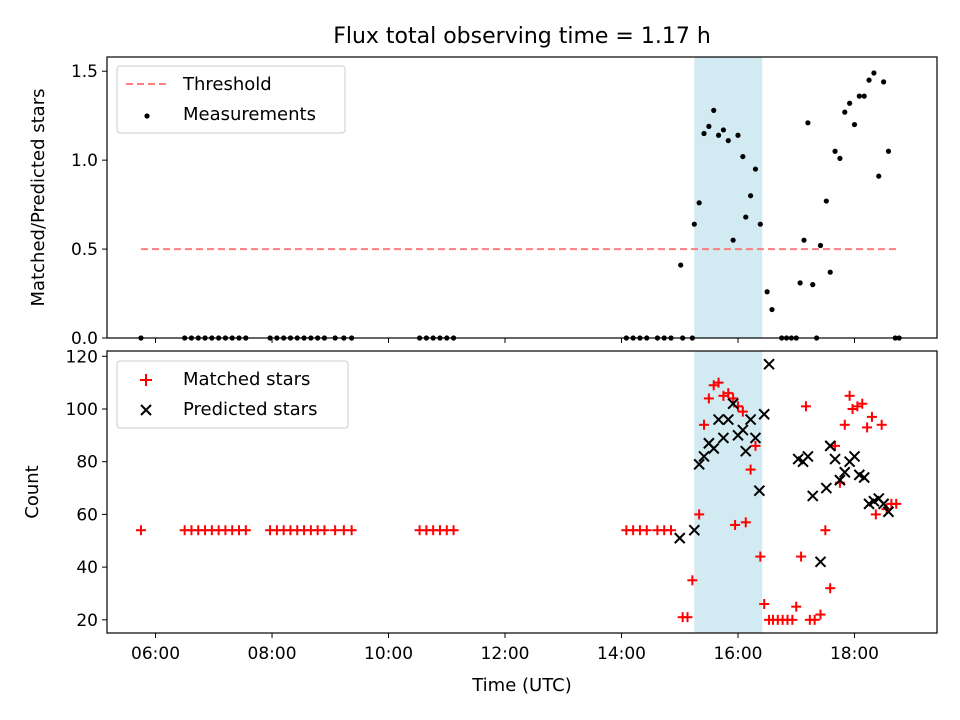 This screenshot has height=720, width=960. I want to click on bottom-y-tick-label: 20, so click(87, 621).